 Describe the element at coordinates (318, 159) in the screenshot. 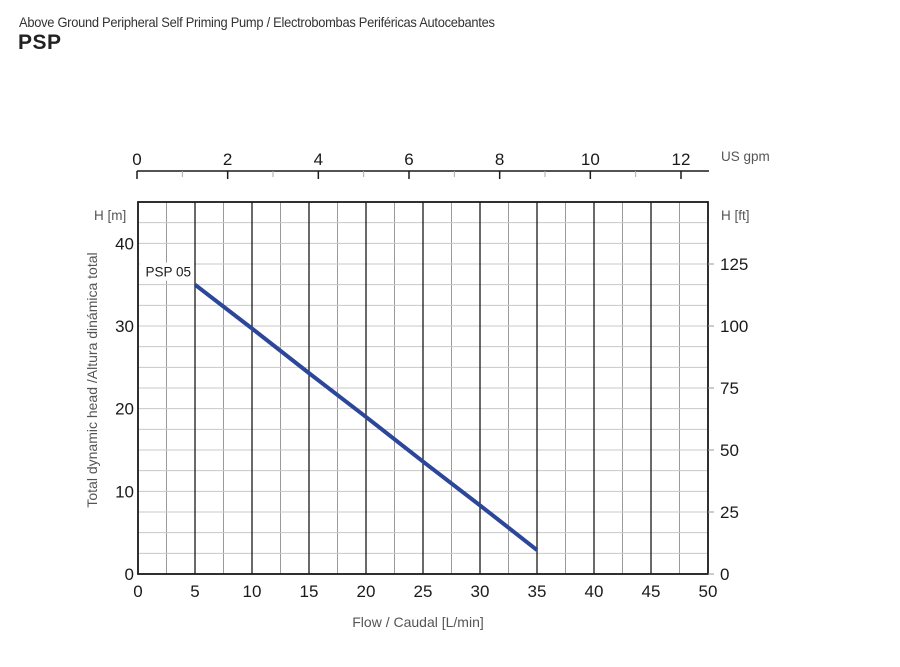

I see `top-tick-label: 4` at that location.